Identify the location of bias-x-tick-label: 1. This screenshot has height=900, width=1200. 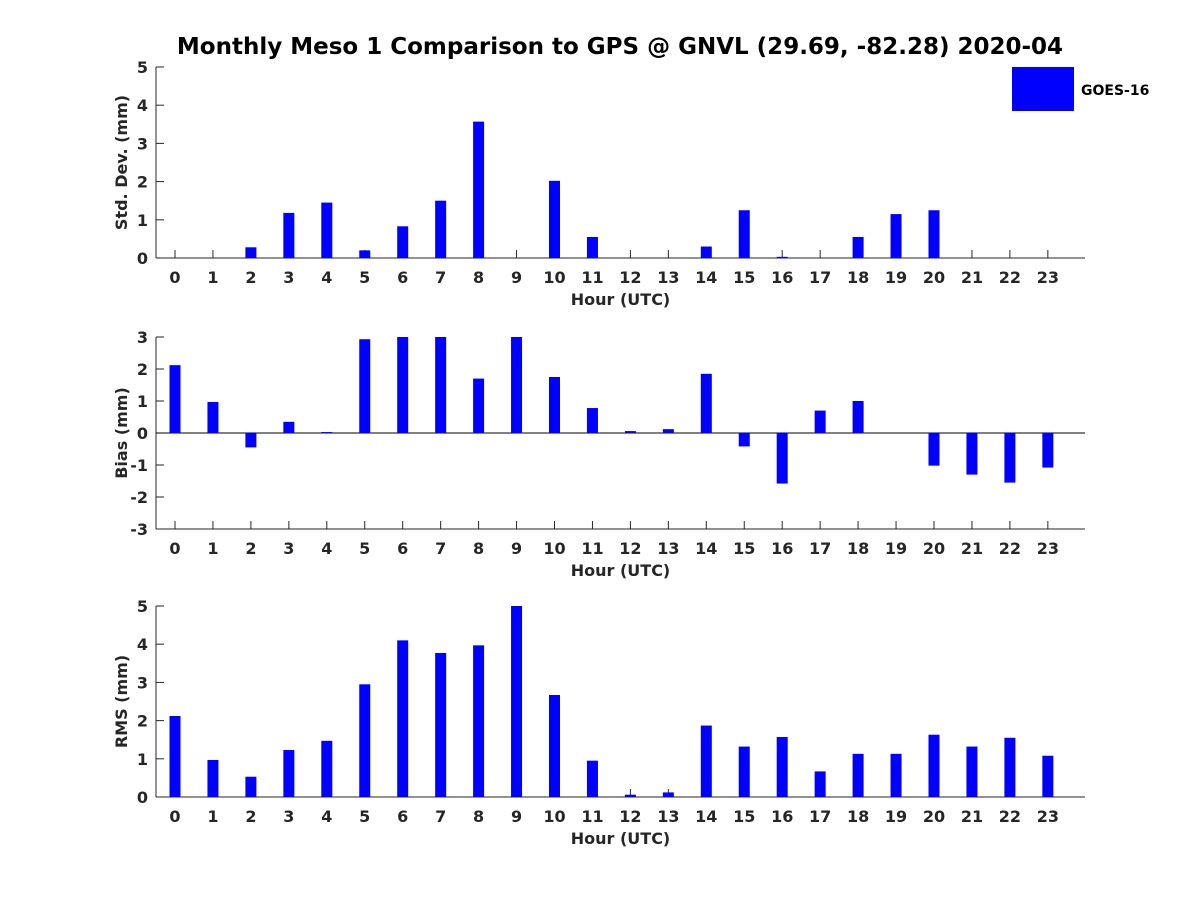
(212, 548).